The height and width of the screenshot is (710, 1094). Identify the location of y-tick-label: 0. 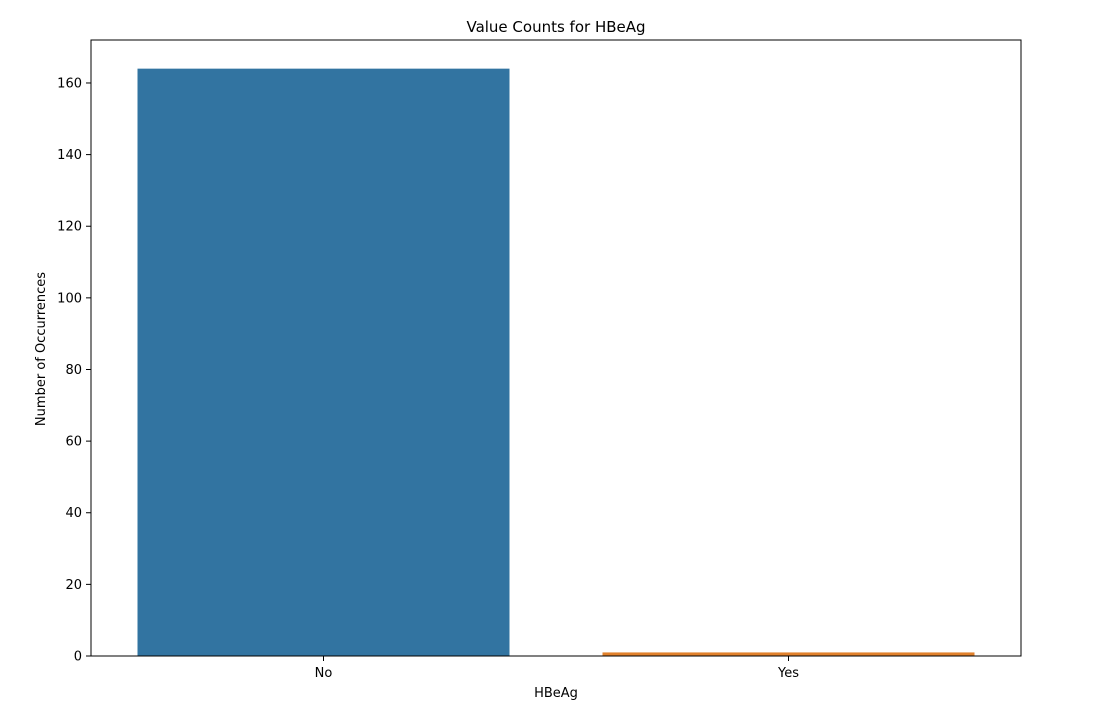
(78, 657).